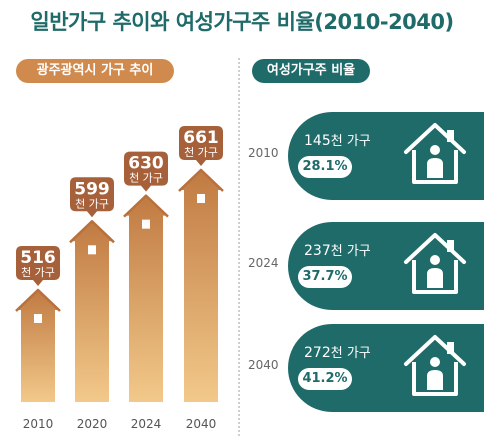 This screenshot has height=441, width=484. What do you see at coordinates (242, 22) in the screenshot?
I see `page-title: 일반가구 추이와 여성가구주 비율(2010-2040)` at bounding box center [242, 22].